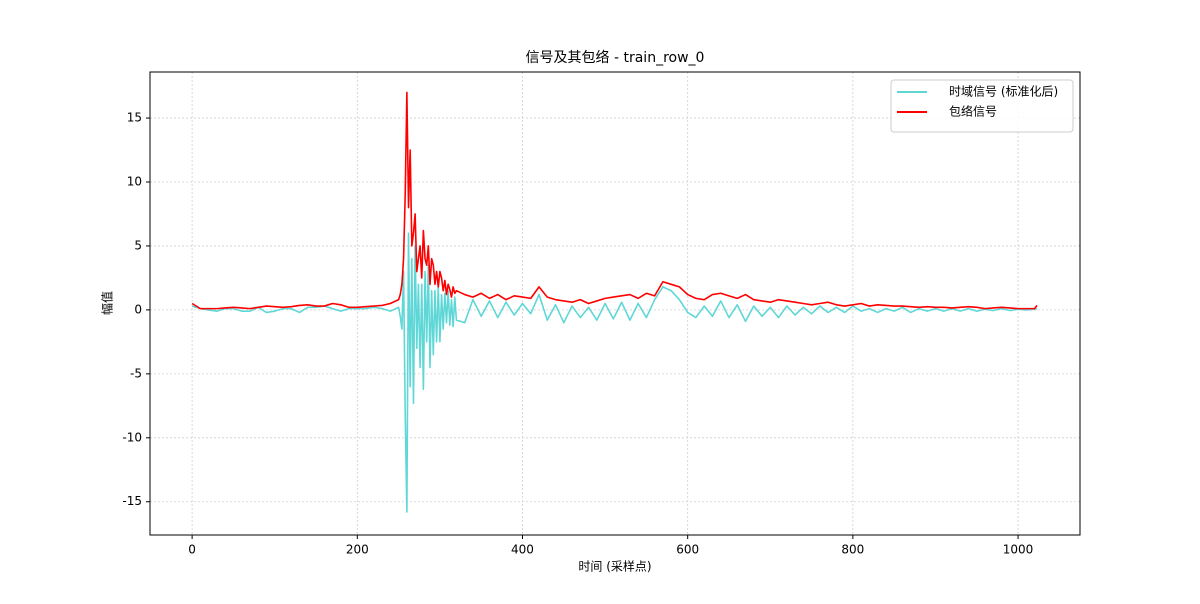 This screenshot has height=604, width=1200. I want to click on x-tick-label: 1000, so click(1018, 550).